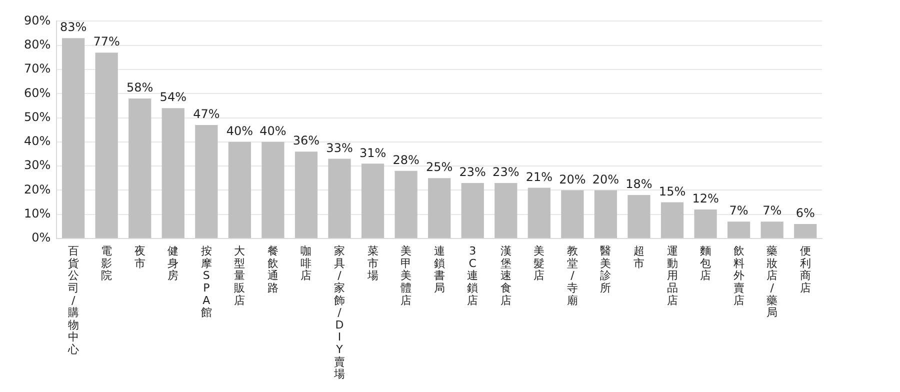 The width and height of the screenshot is (900, 392). What do you see at coordinates (339, 147) in the screenshot?
I see `data-label: 33%` at bounding box center [339, 147].